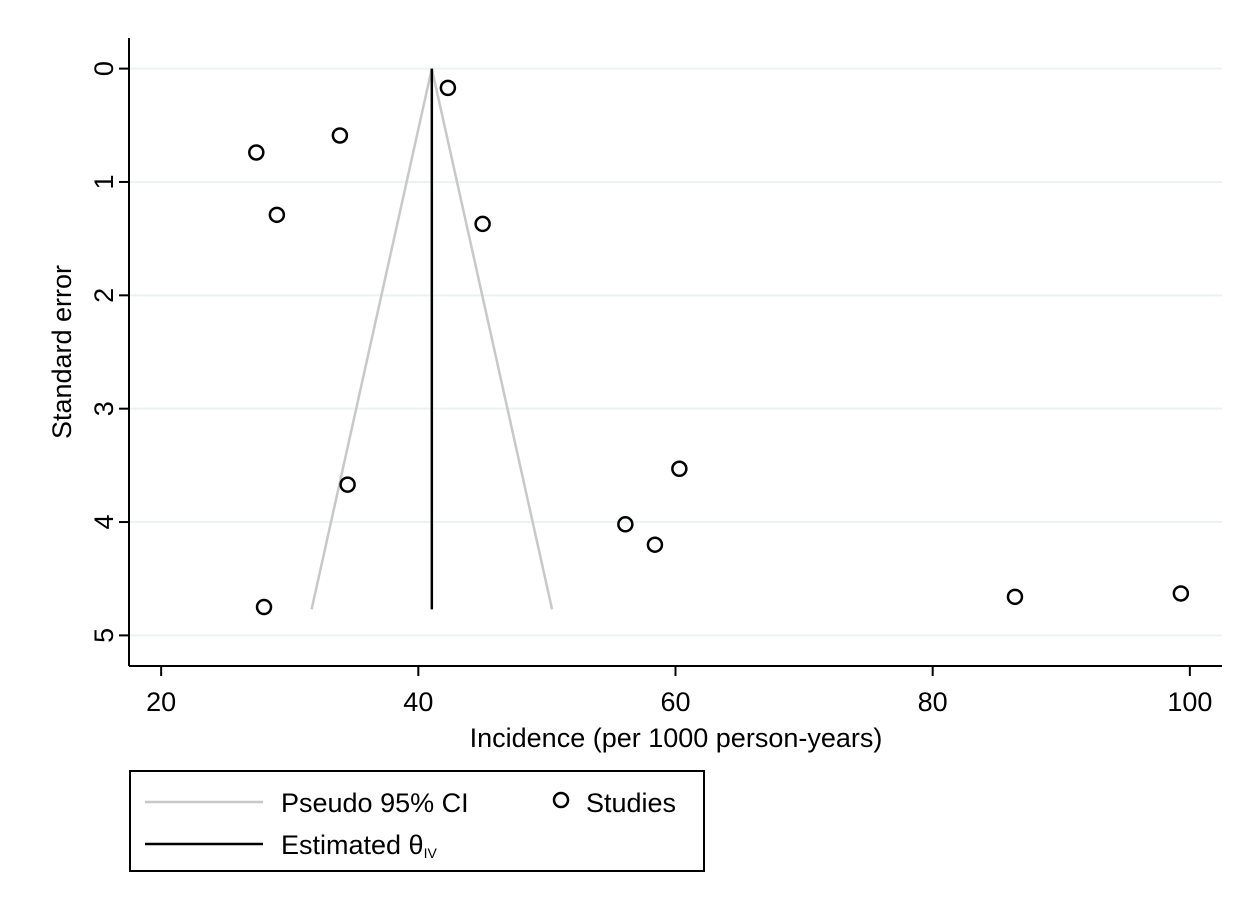  Describe the element at coordinates (631, 803) in the screenshot. I see `legend-studies-label: Studies` at that location.